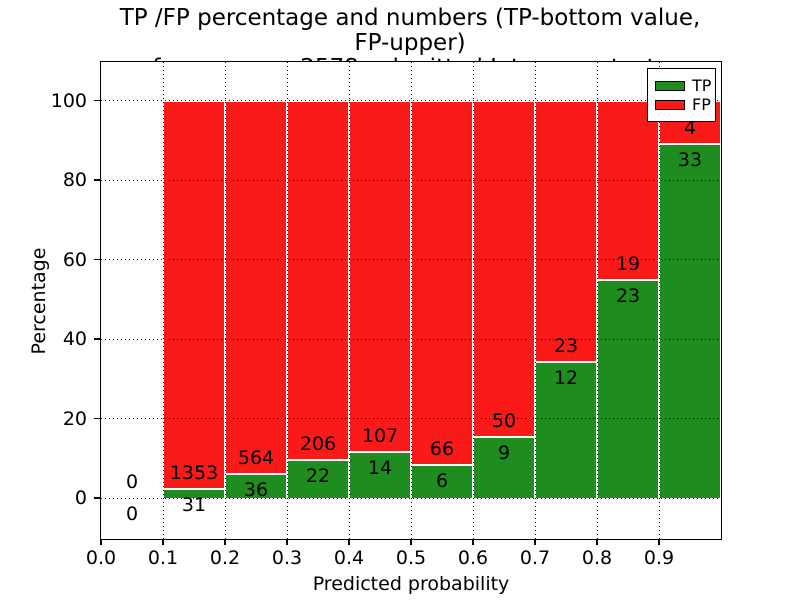 The width and height of the screenshot is (800, 600). I want to click on tp-count-label: 36, so click(256, 490).